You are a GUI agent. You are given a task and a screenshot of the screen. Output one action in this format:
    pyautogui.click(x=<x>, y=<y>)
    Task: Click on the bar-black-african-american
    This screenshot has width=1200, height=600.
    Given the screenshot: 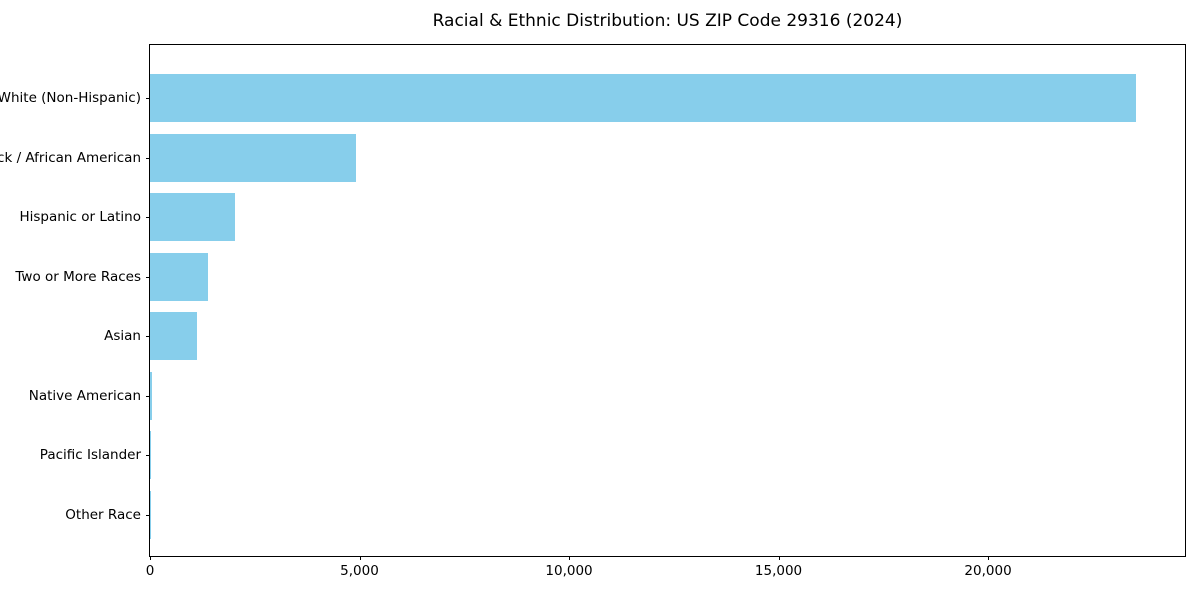 What is the action you would take?
    pyautogui.click(x=253, y=157)
    